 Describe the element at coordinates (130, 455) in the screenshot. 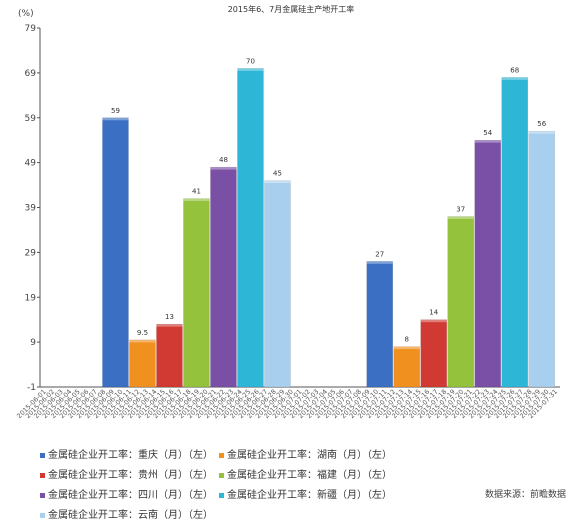

I see `legend-label: 金属硅企业开工率：重庆（月）（左）` at that location.